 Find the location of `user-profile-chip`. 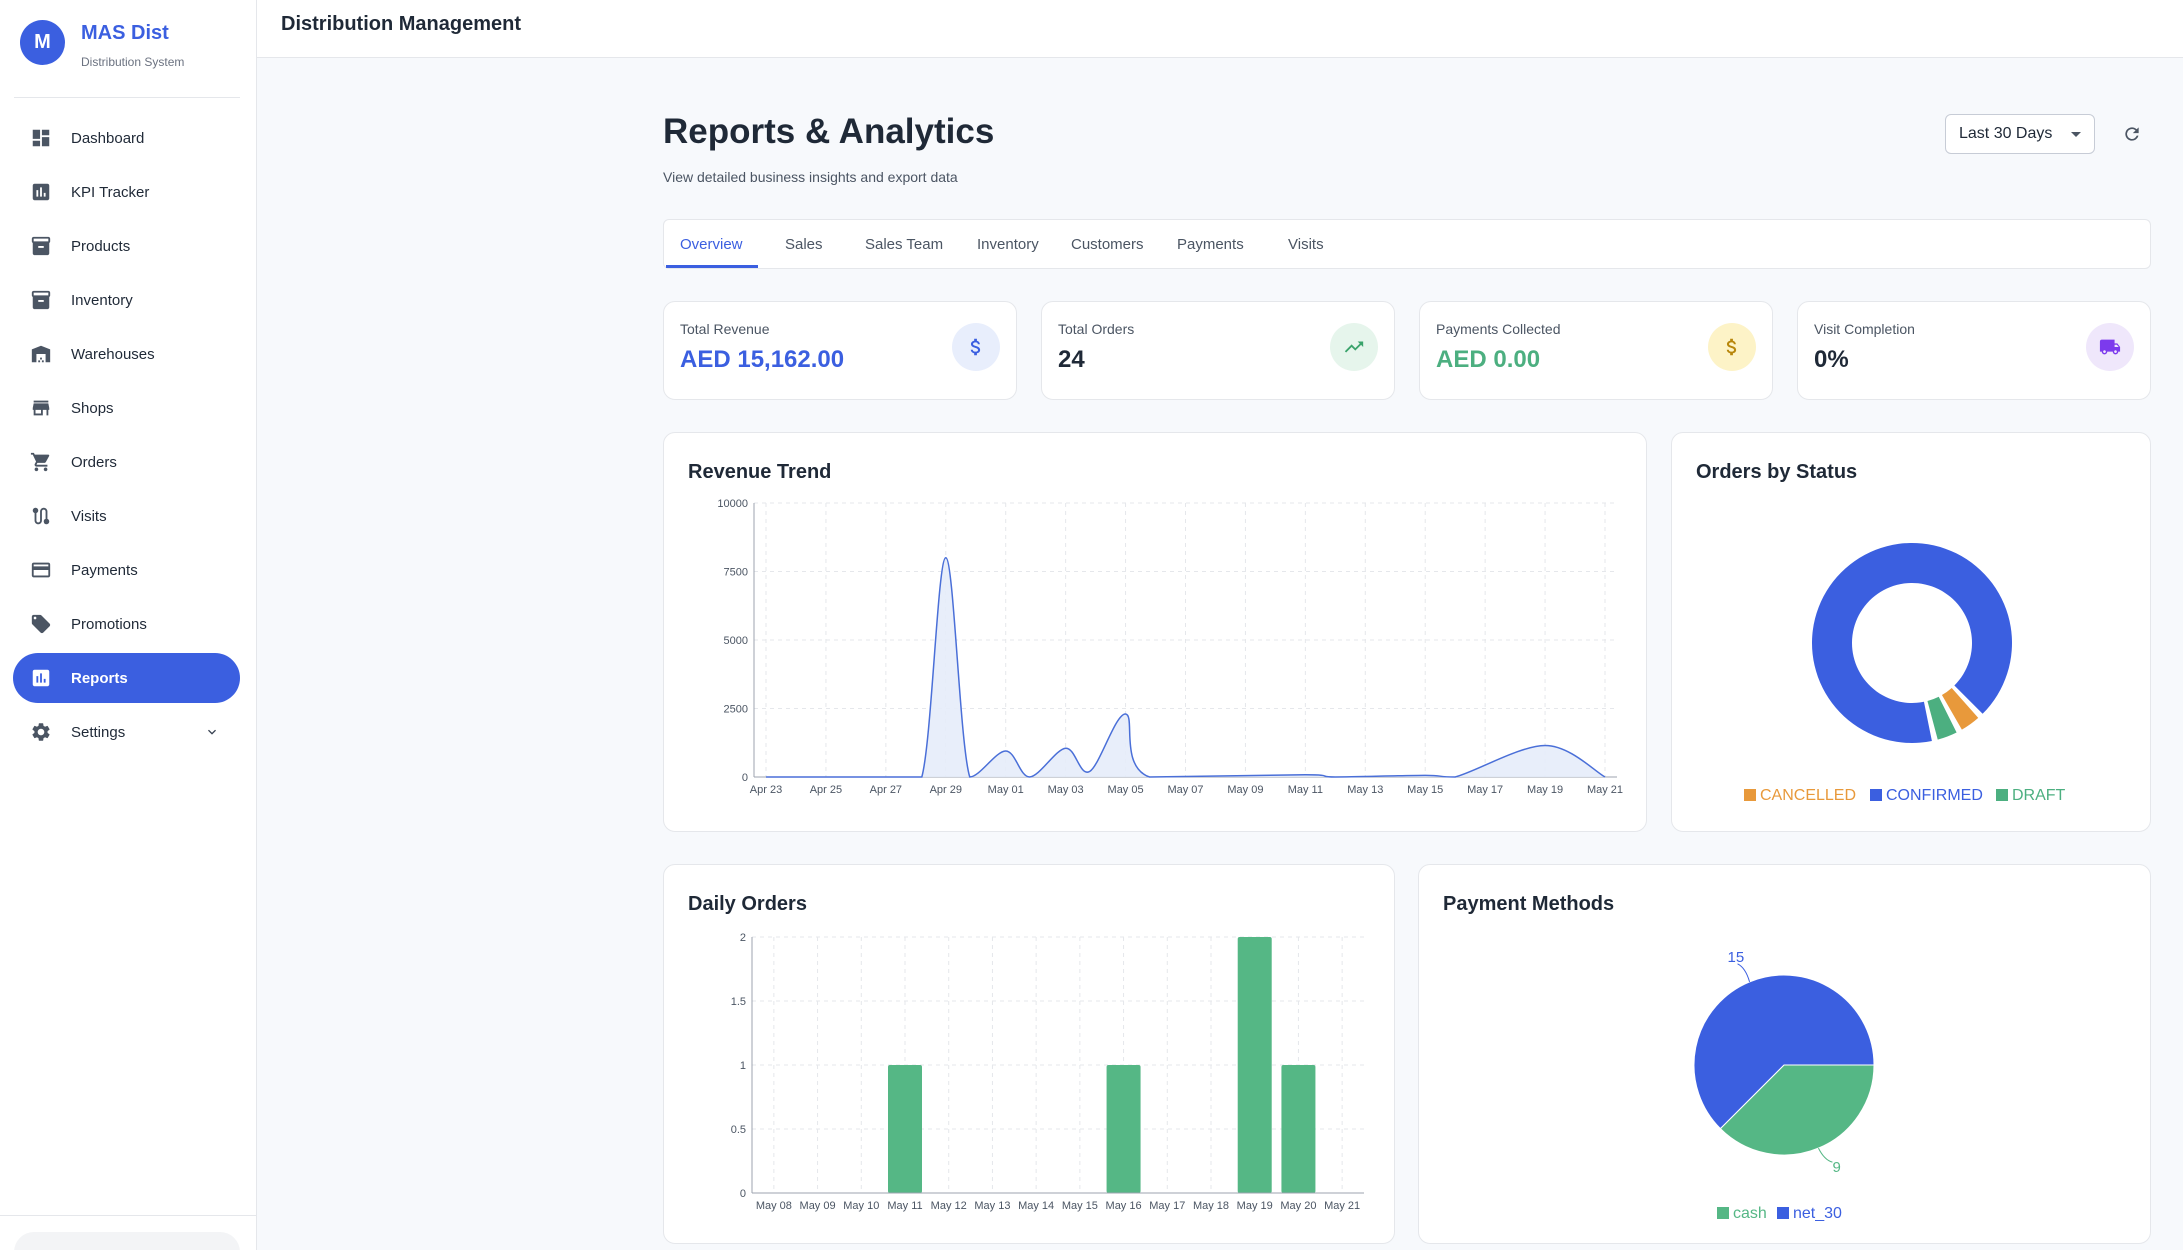

user-profile-chip is located at coordinates (127, 1241).